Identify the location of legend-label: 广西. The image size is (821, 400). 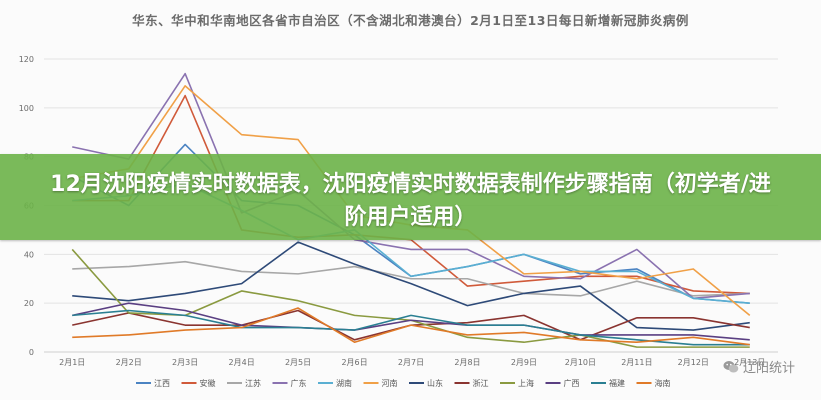
(572, 383).